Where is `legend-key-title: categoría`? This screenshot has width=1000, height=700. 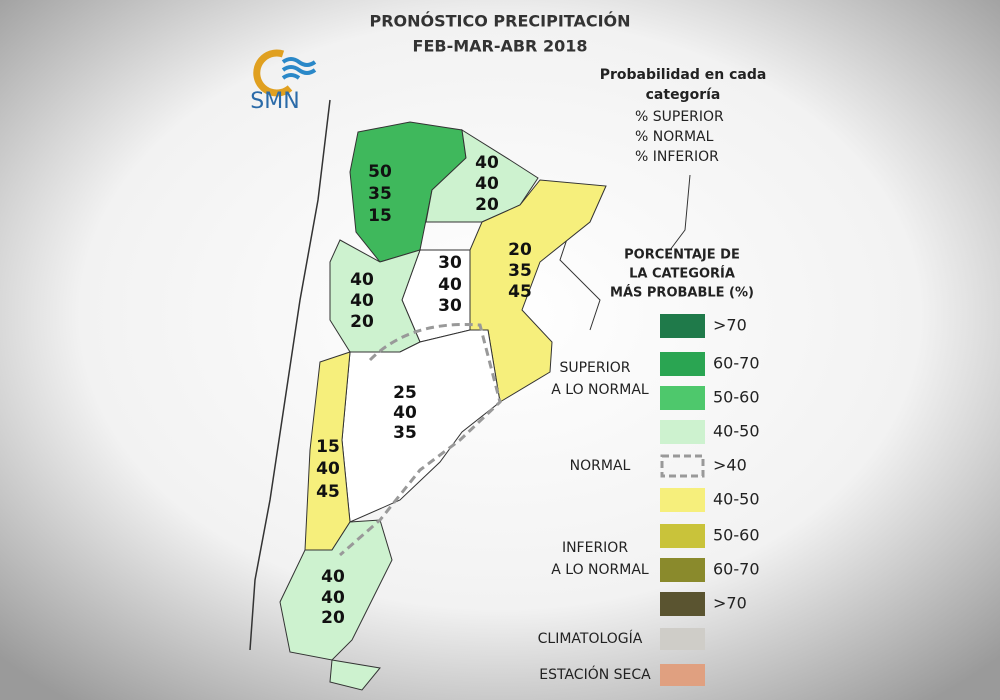
legend-key-title: categoría is located at coordinates (683, 95).